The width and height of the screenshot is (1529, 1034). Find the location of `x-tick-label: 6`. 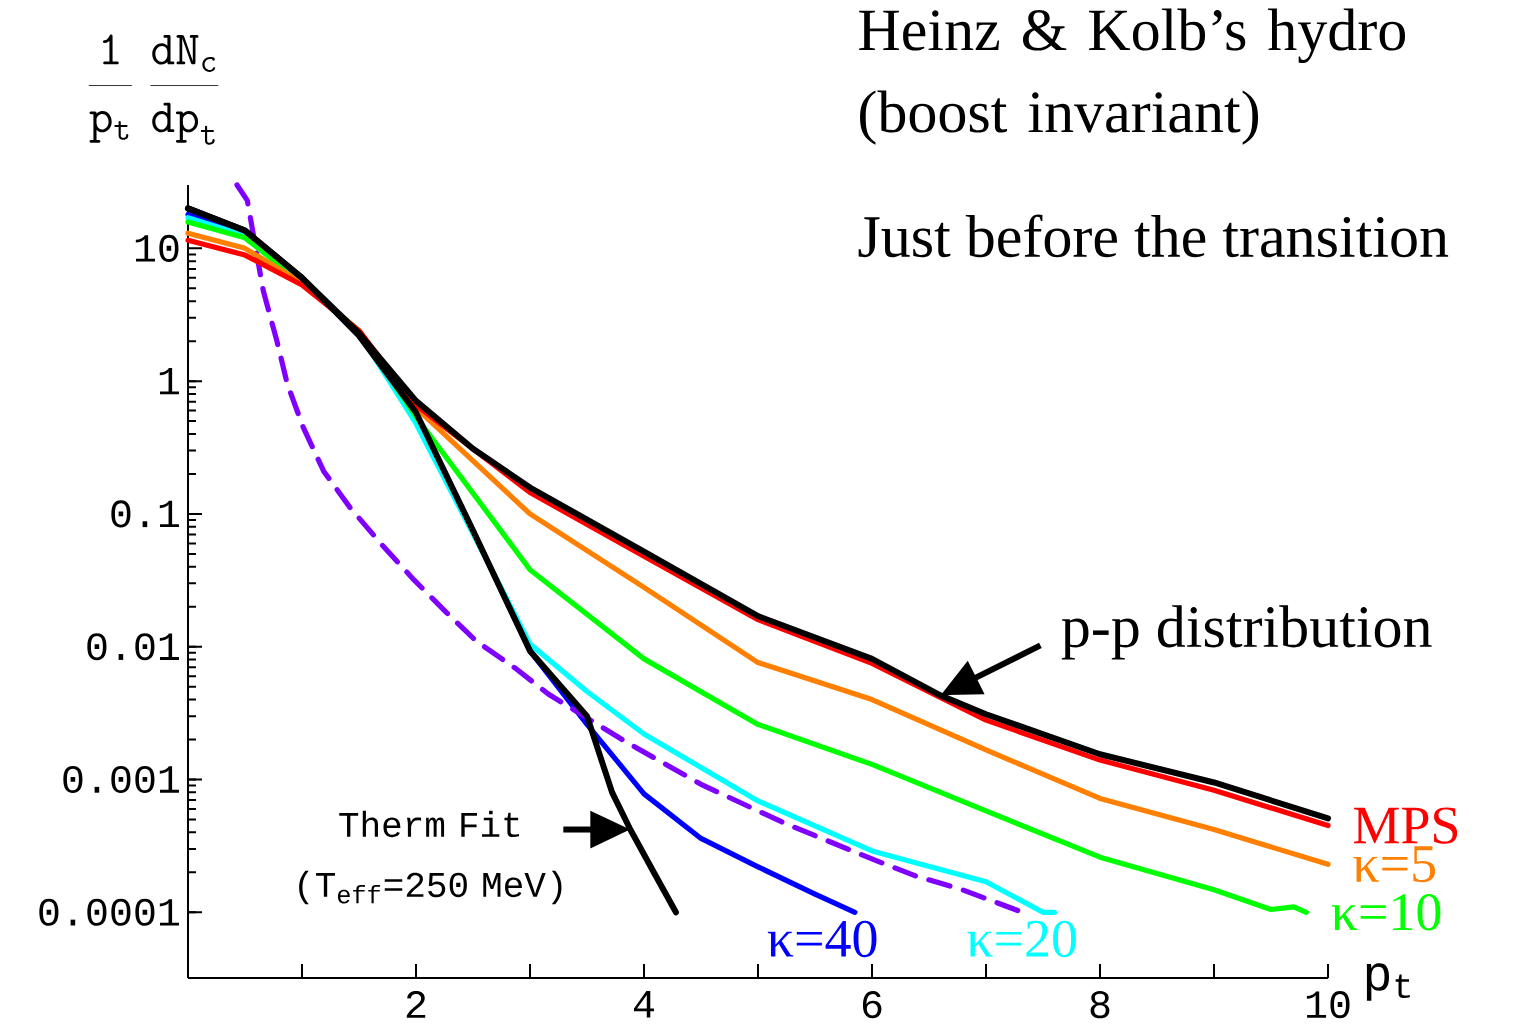

x-tick-label: 6 is located at coordinates (872, 1005).